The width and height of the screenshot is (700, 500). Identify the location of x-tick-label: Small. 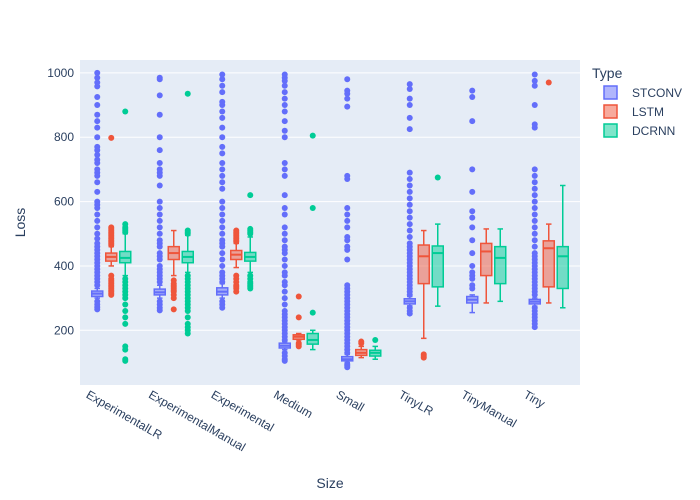
(350, 400).